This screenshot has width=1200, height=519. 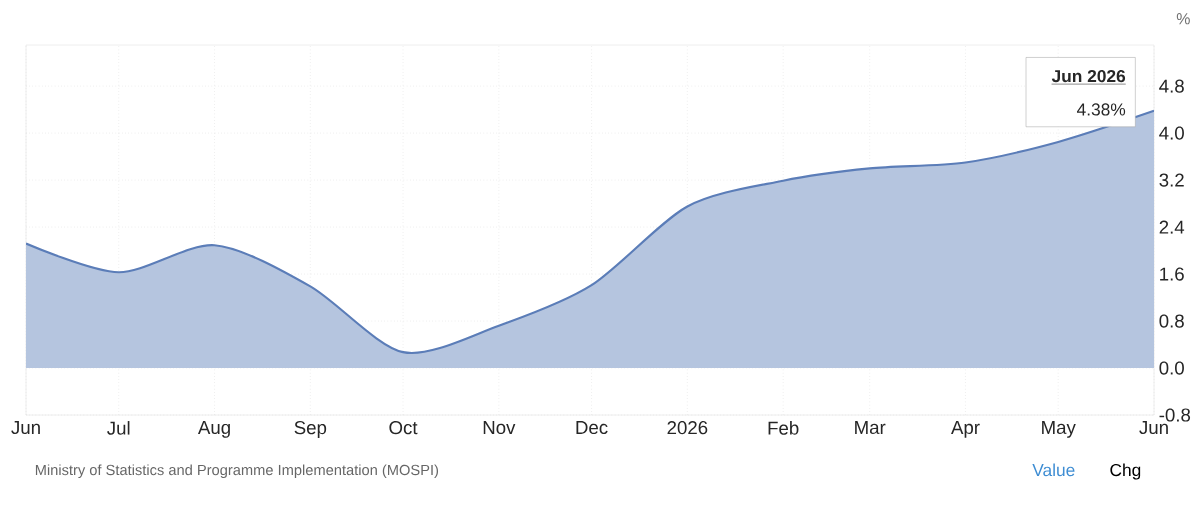 I want to click on x-tick-label: Jul, so click(x=118, y=428).